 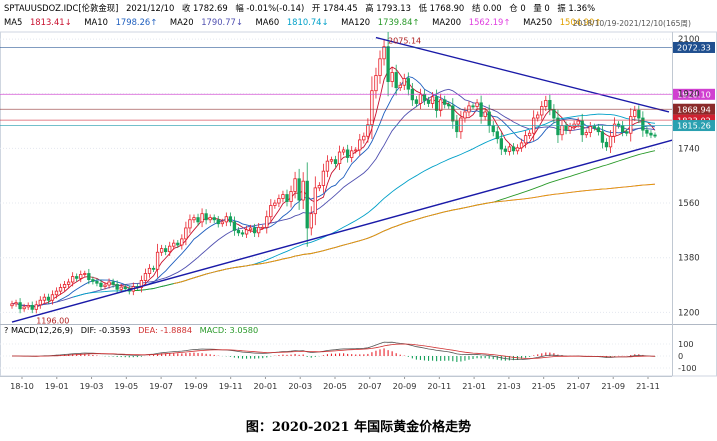 I want to click on price-tick-label: 2100, so click(x=689, y=40).